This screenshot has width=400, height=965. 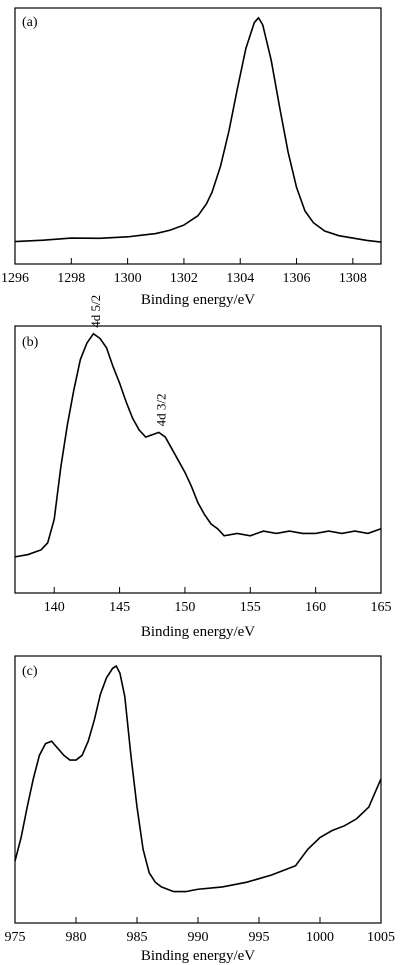 What do you see at coordinates (198, 920) in the screenshot?
I see `panel-c-x-ticks` at bounding box center [198, 920].